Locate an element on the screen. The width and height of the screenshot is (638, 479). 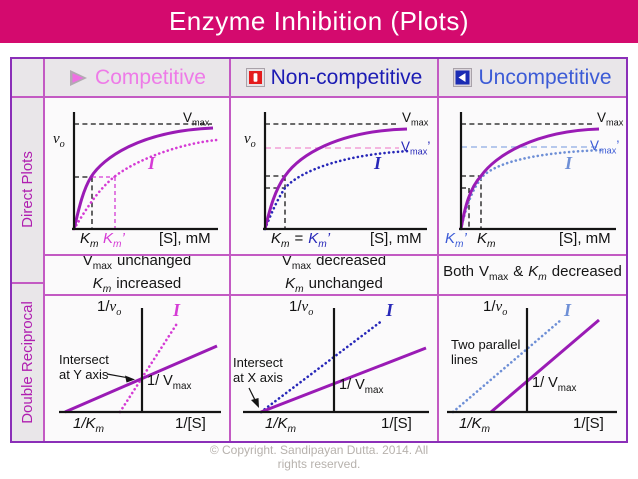
header-uncompetitive: Uncompetitive is located at coordinates (532, 77).